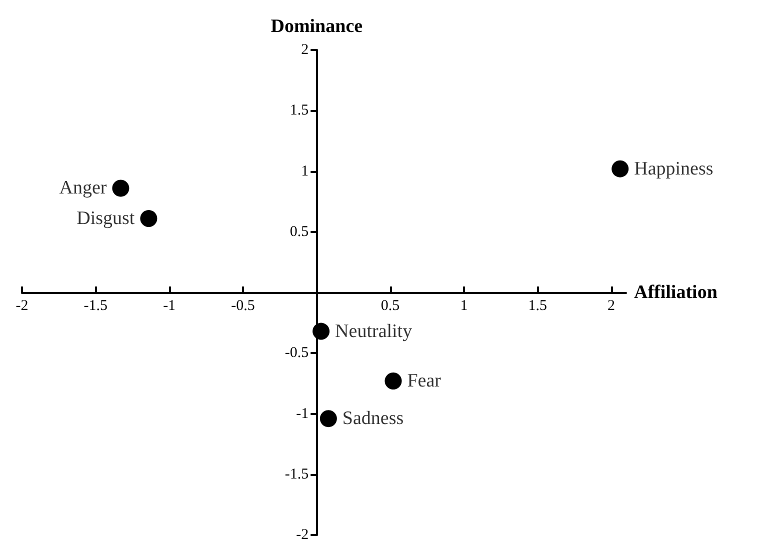  I want to click on annotation: Sadness, so click(373, 419).